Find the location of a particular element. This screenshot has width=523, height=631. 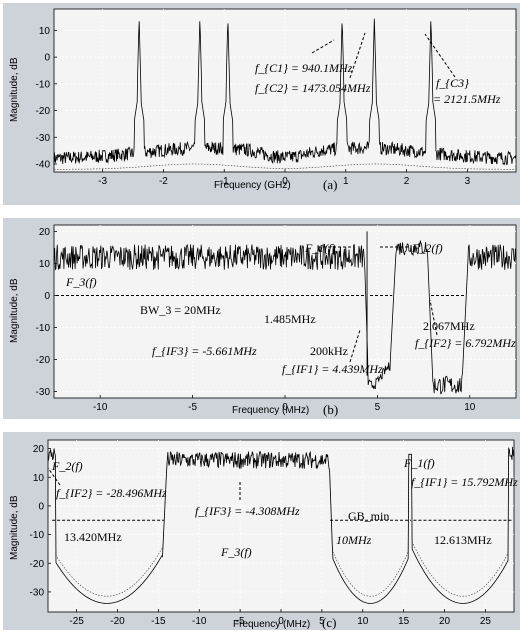

x-tick-label: 3 is located at coordinates (468, 181).